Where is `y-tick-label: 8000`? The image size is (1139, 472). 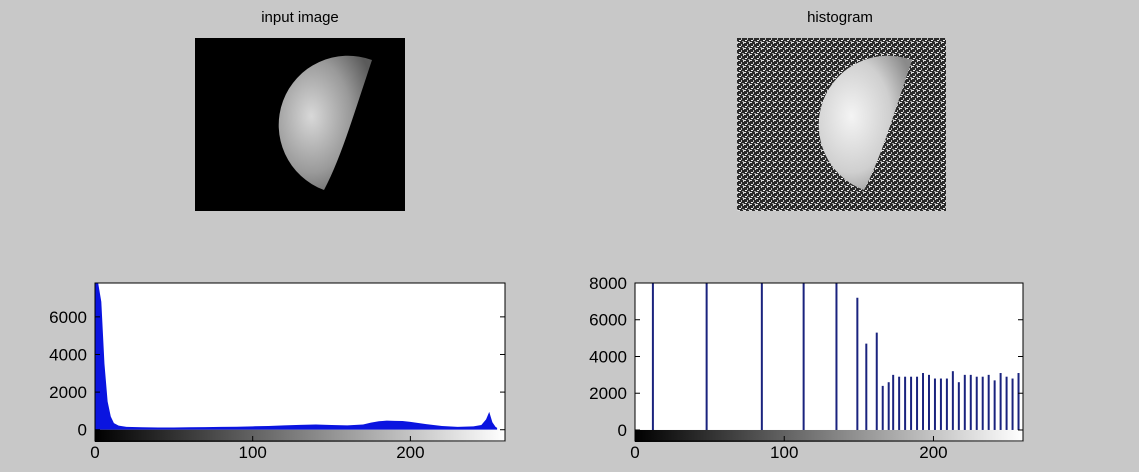
y-tick-label: 8000 is located at coordinates (608, 283).